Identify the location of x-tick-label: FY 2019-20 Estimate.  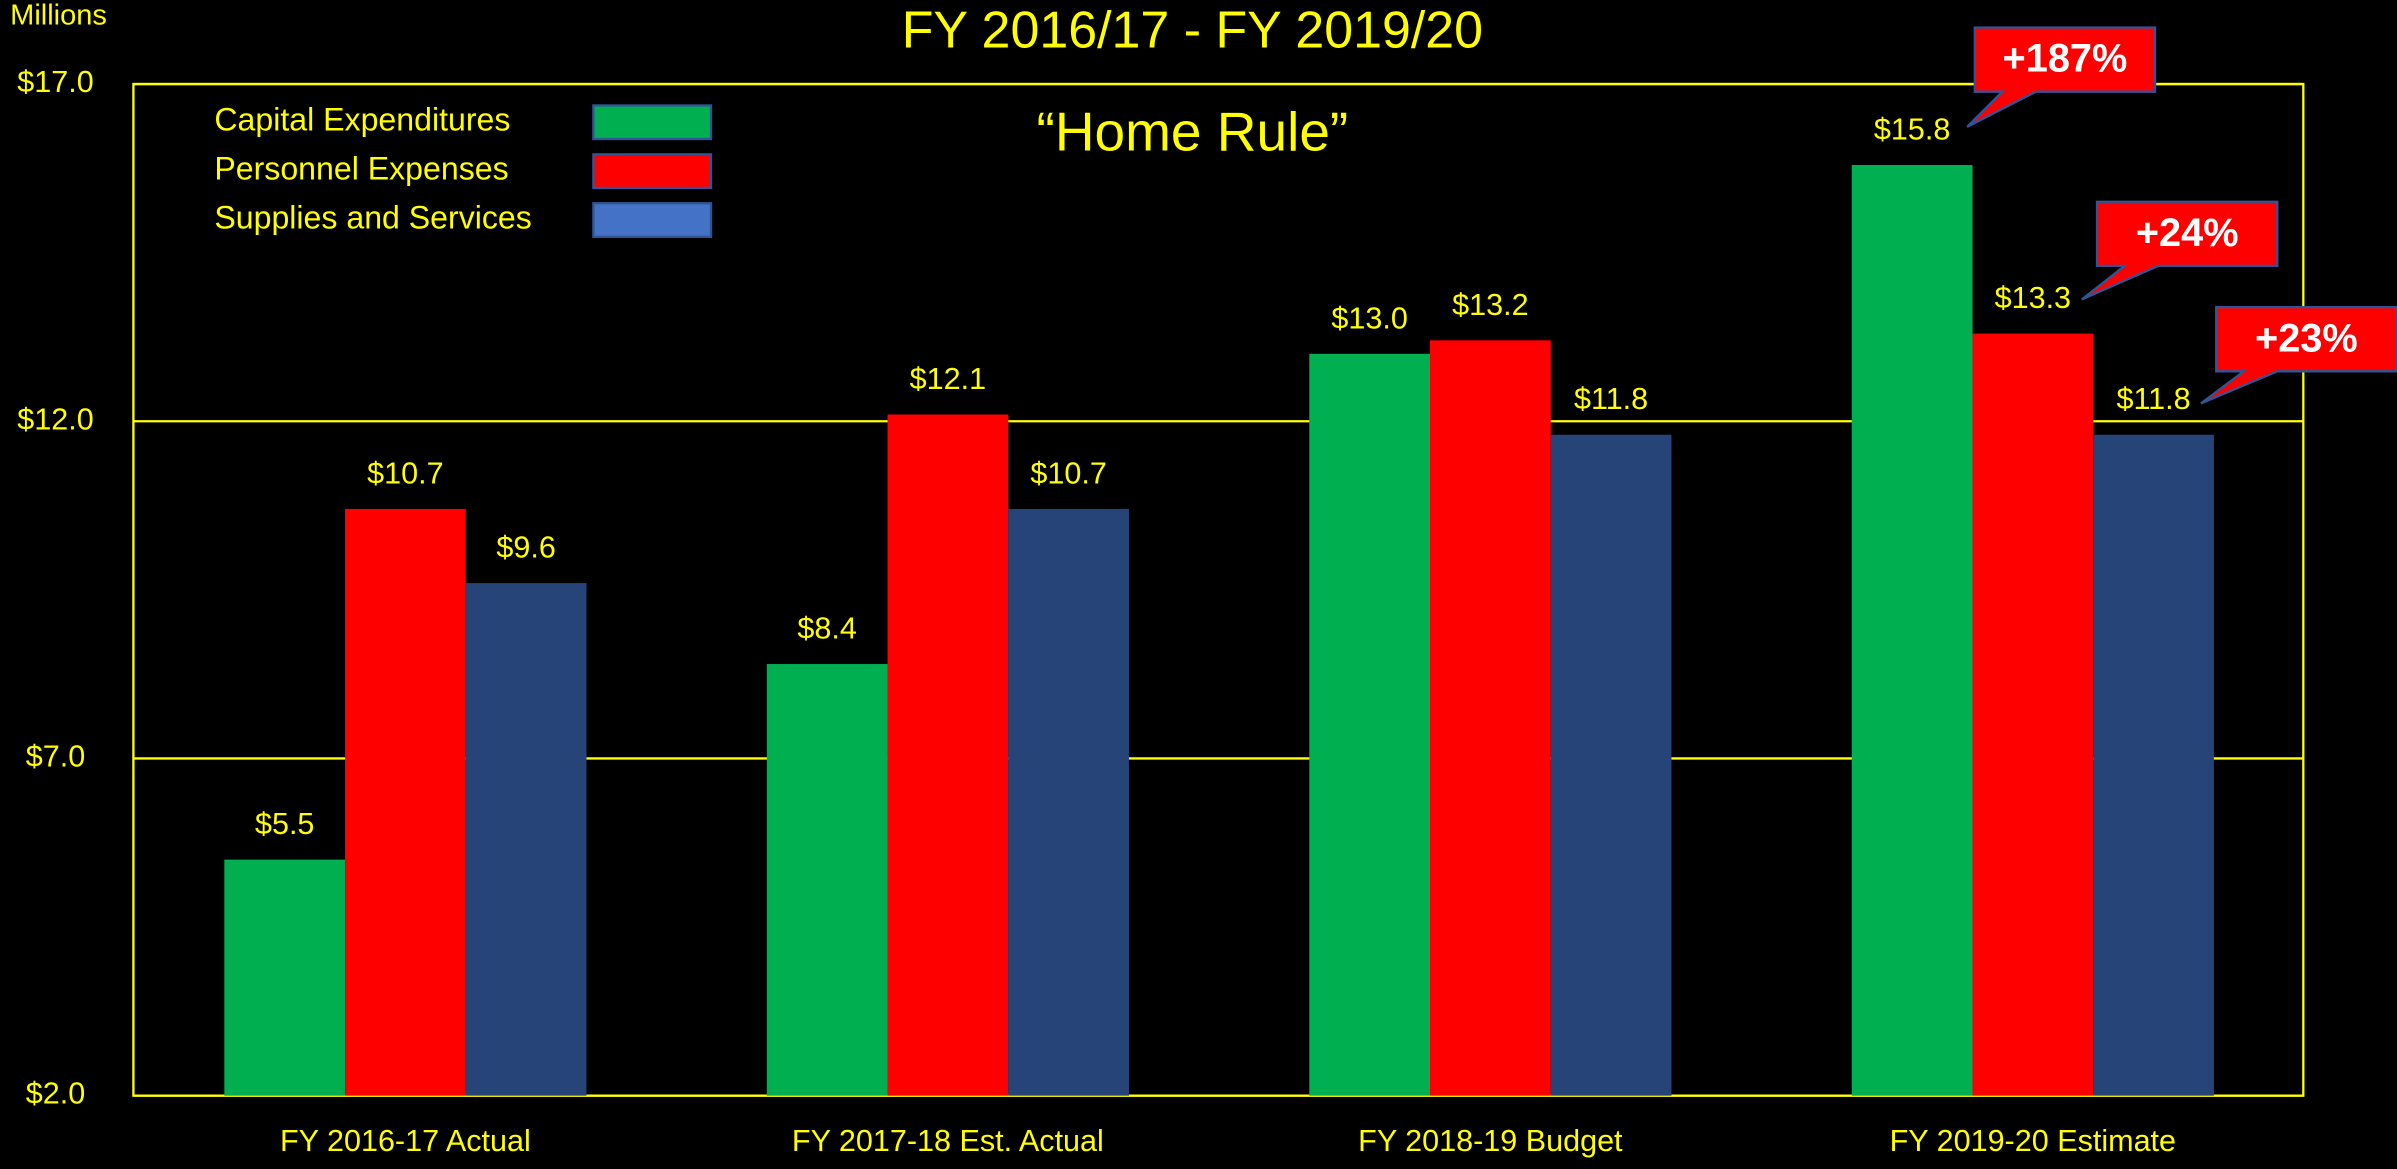
(2033, 1141).